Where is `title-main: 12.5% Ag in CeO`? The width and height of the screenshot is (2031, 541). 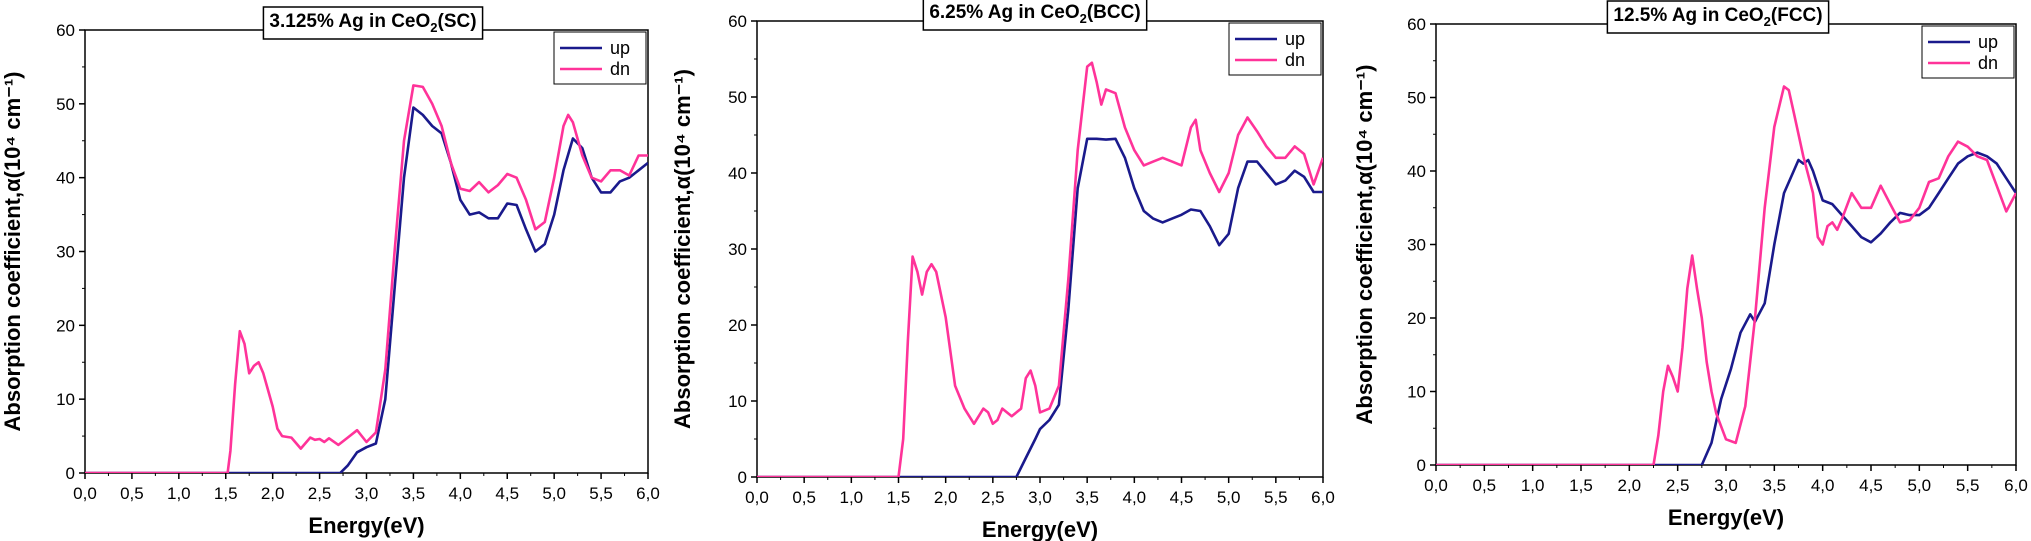
title-main: 12.5% Ag in CeO is located at coordinates (1688, 15).